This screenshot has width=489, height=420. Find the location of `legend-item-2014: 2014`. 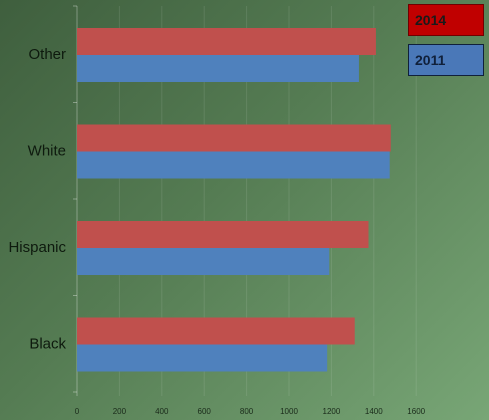

legend-item-2014: 2014 is located at coordinates (446, 20).